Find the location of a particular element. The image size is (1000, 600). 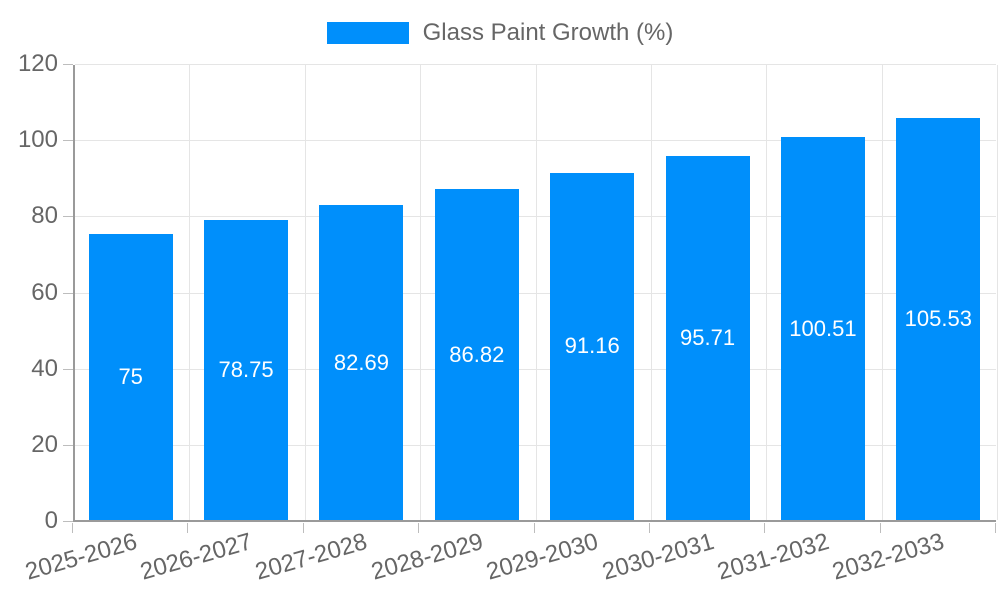

bar-value-label: 86.82 is located at coordinates (477, 354).